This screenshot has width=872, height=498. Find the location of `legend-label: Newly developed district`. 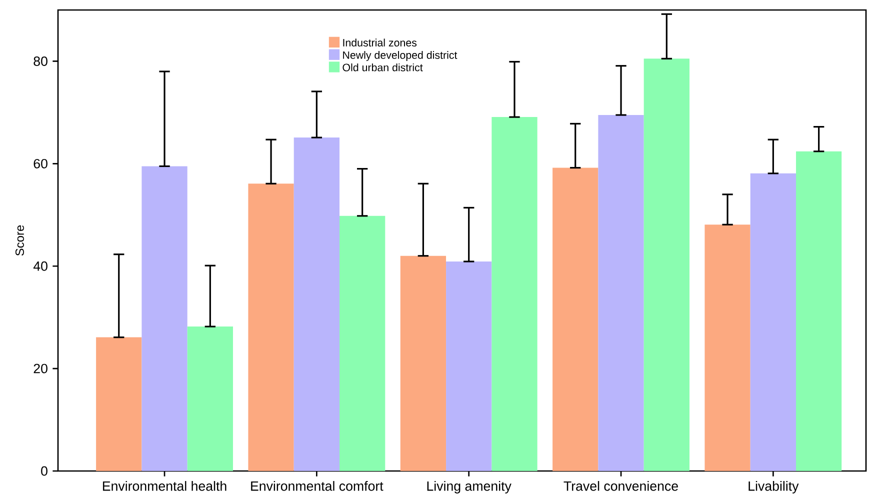

legend-label: Newly developed district is located at coordinates (400, 56).